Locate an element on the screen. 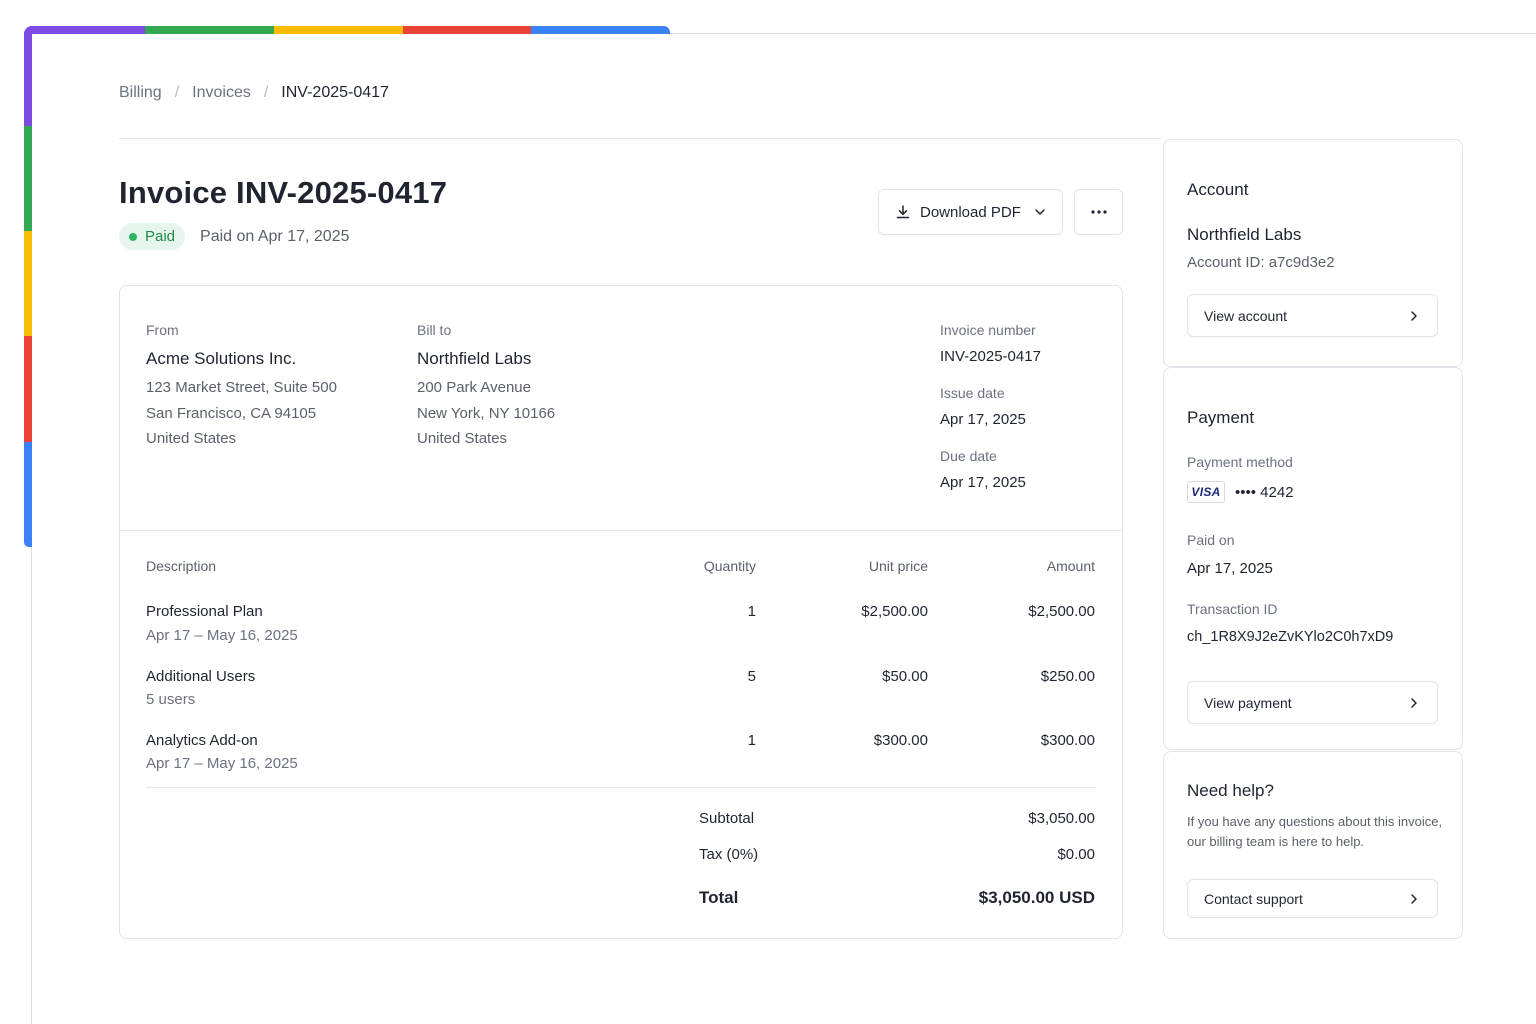 The image size is (1536, 1024). address-line: 200 Park Avenue is located at coordinates (474, 387).